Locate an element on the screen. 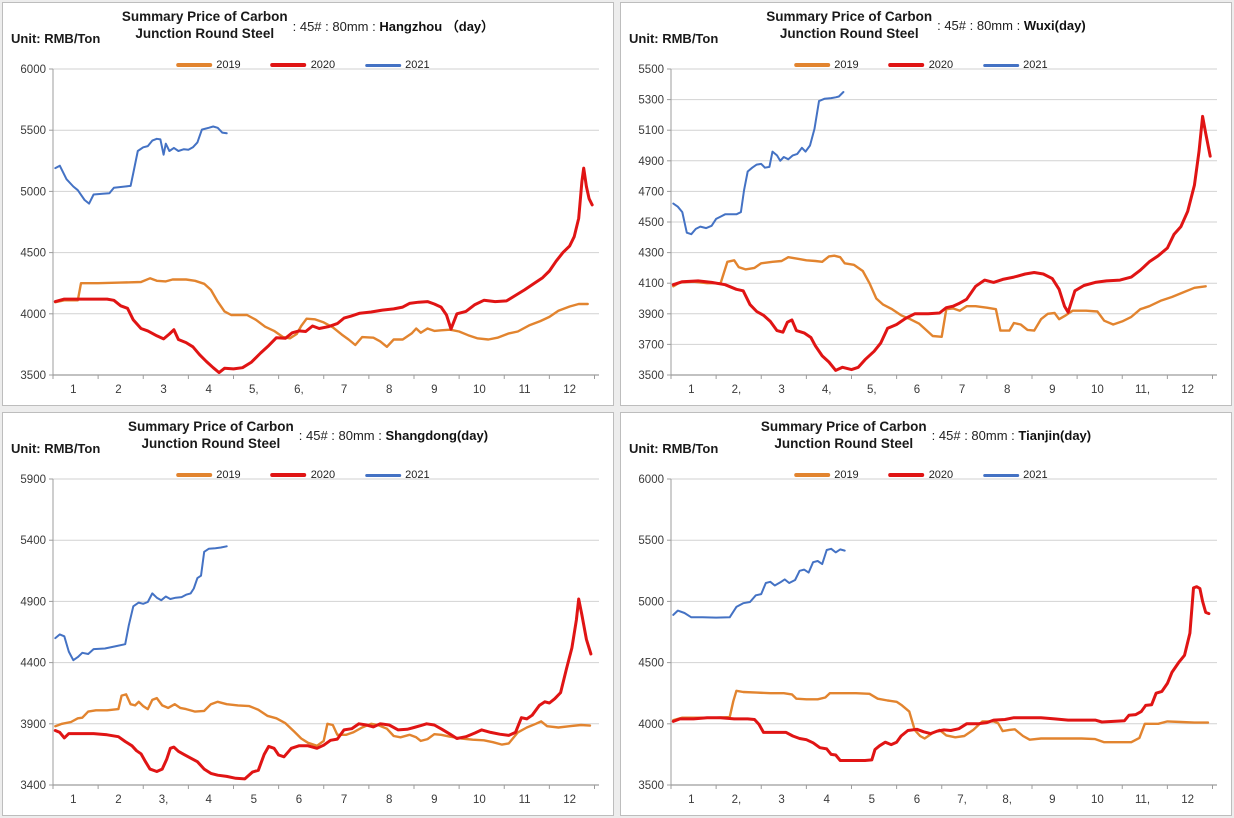 The height and width of the screenshot is (818, 1234). x-tick-label: 2, is located at coordinates (737, 800).